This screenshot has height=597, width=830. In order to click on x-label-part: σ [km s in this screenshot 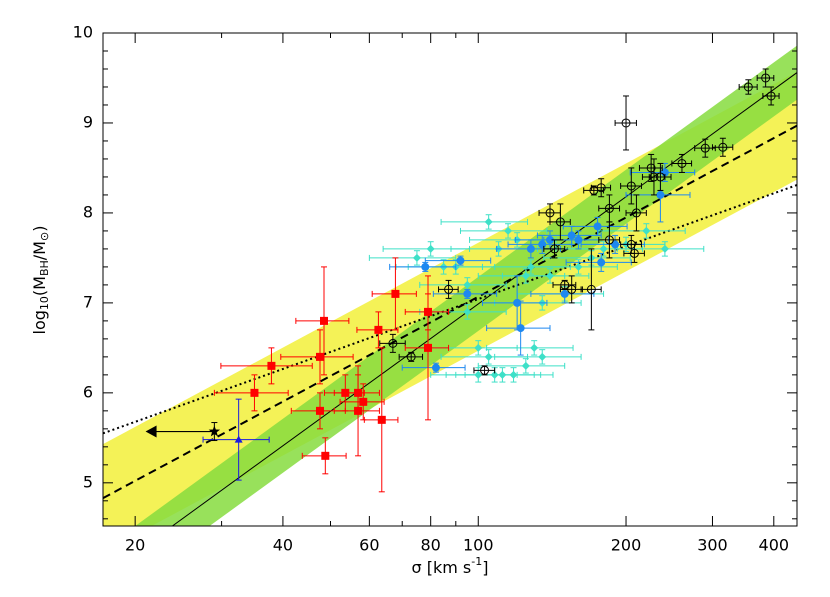, I will do `click(442, 567)`.